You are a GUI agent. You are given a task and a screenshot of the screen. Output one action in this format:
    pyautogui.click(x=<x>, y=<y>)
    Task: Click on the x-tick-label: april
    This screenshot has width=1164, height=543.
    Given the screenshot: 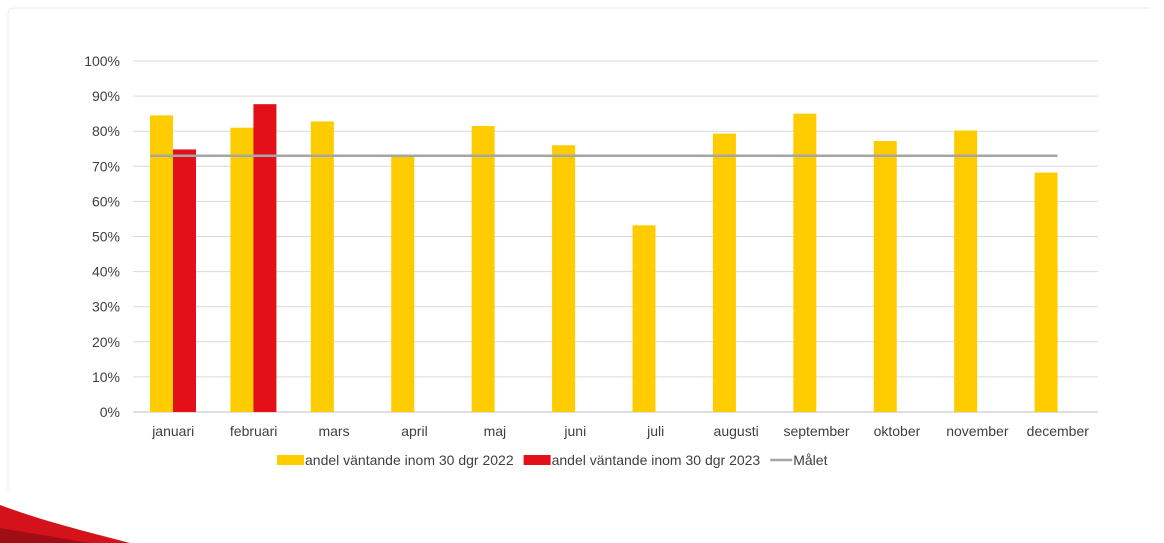 What is the action you would take?
    pyautogui.click(x=414, y=431)
    